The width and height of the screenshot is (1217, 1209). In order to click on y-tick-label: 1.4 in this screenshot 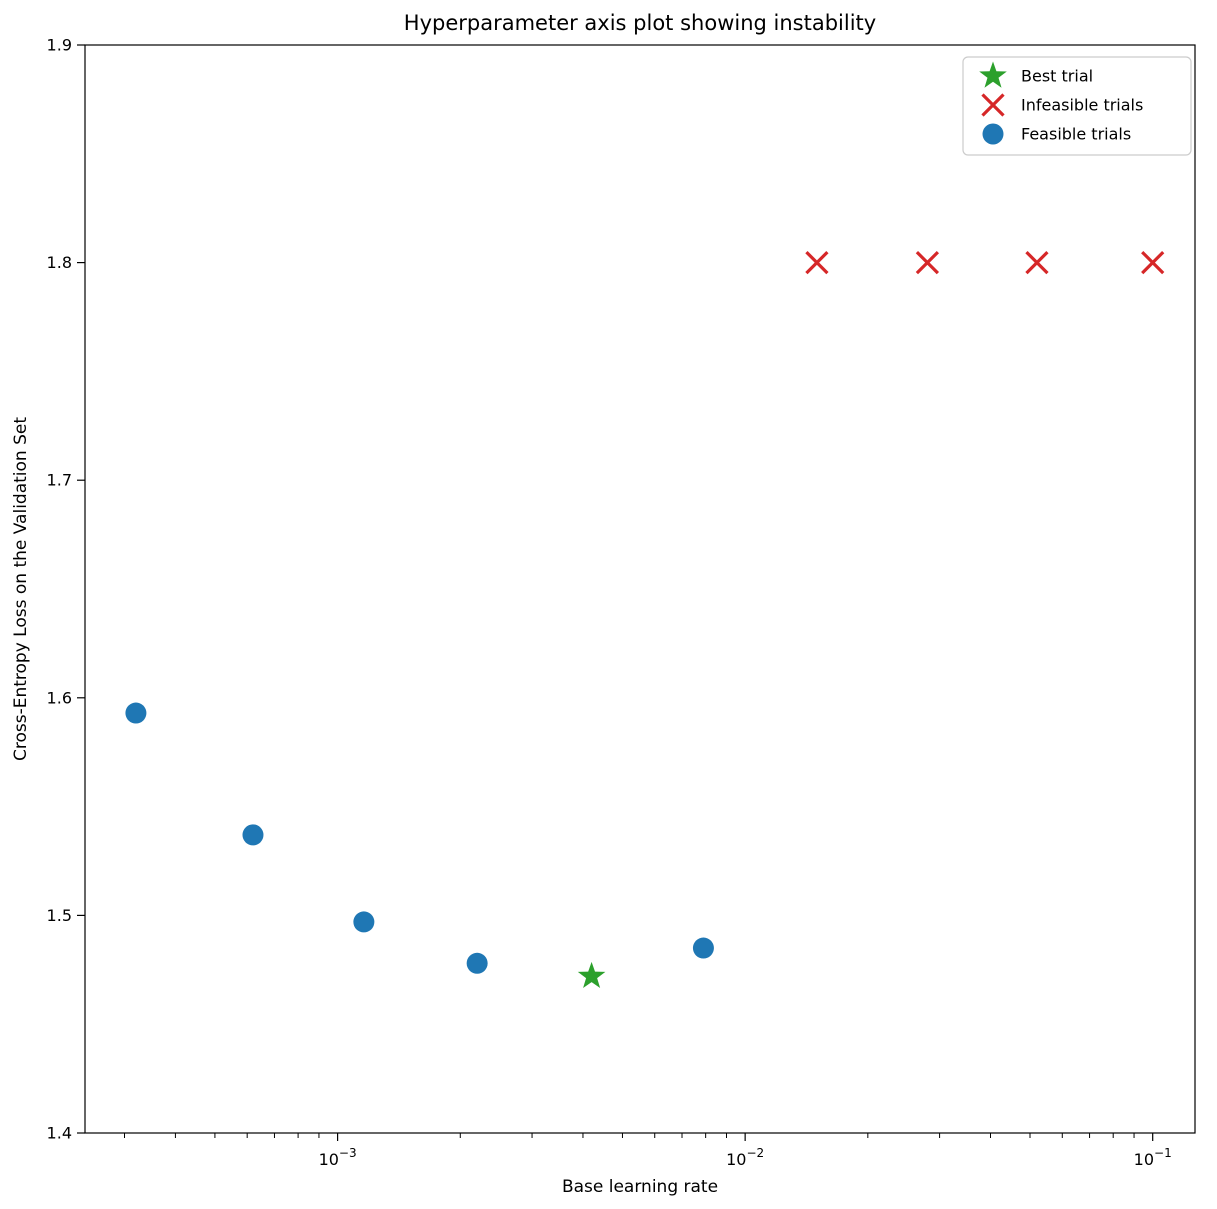, I will do `click(59, 1133)`.